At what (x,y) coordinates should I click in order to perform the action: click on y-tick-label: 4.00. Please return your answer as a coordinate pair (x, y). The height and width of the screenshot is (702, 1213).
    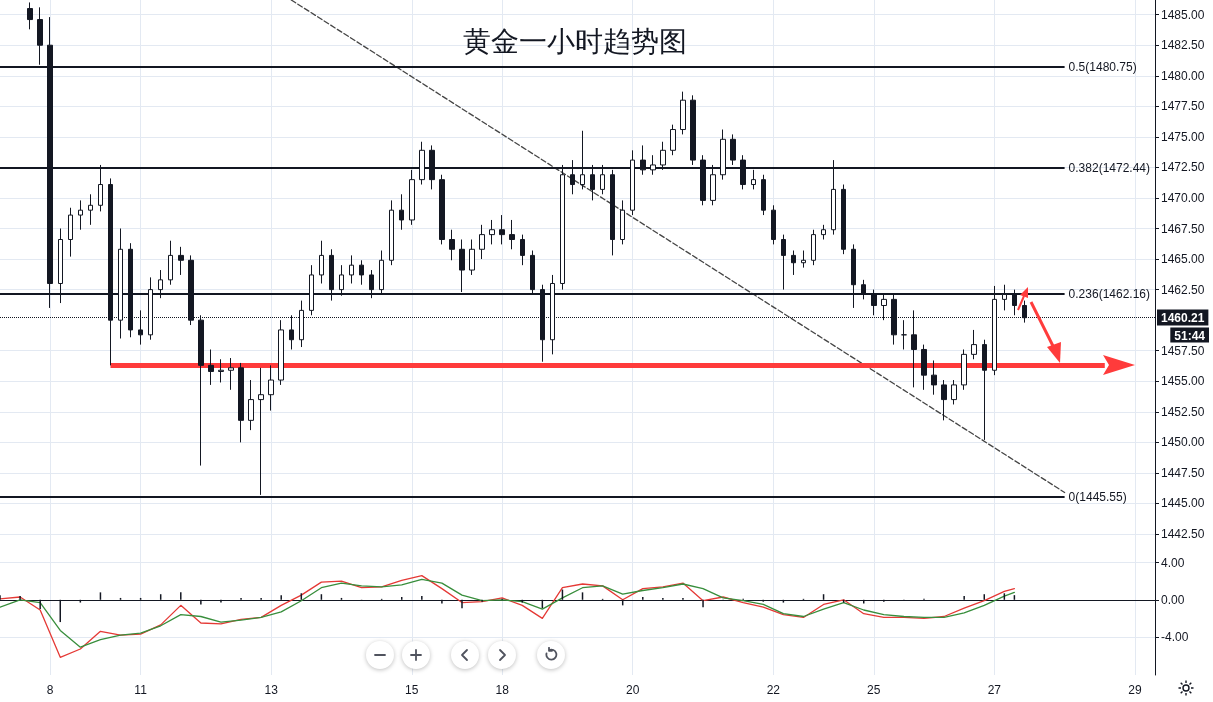
    Looking at the image, I should click on (1173, 562).